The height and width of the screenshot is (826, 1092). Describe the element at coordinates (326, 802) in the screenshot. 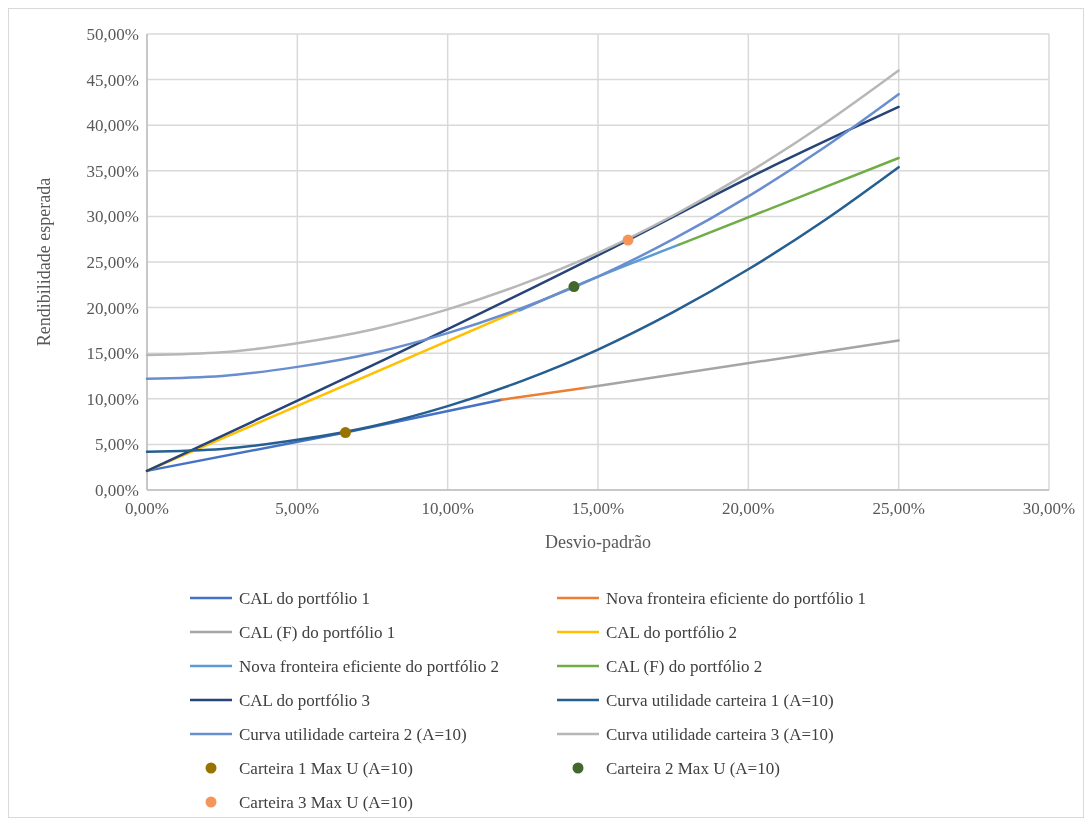

I see `legend-label: Carteira 3 Max U (A=10)` at that location.